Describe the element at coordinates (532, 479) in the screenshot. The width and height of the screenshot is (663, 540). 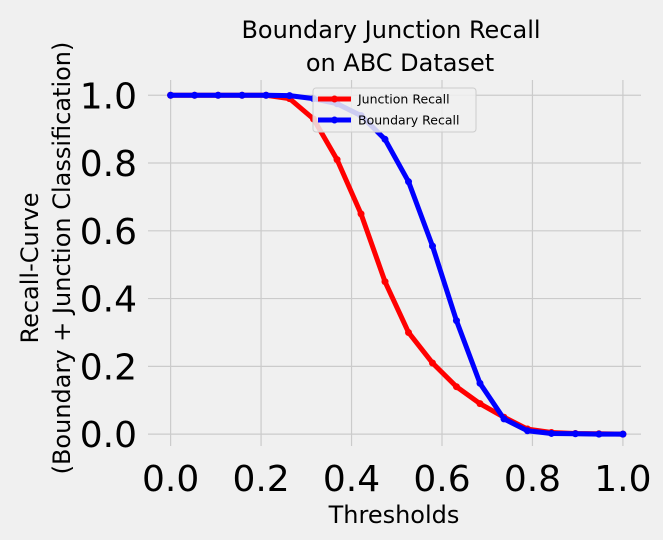
I see `x-tick-label-4: 0.8` at that location.